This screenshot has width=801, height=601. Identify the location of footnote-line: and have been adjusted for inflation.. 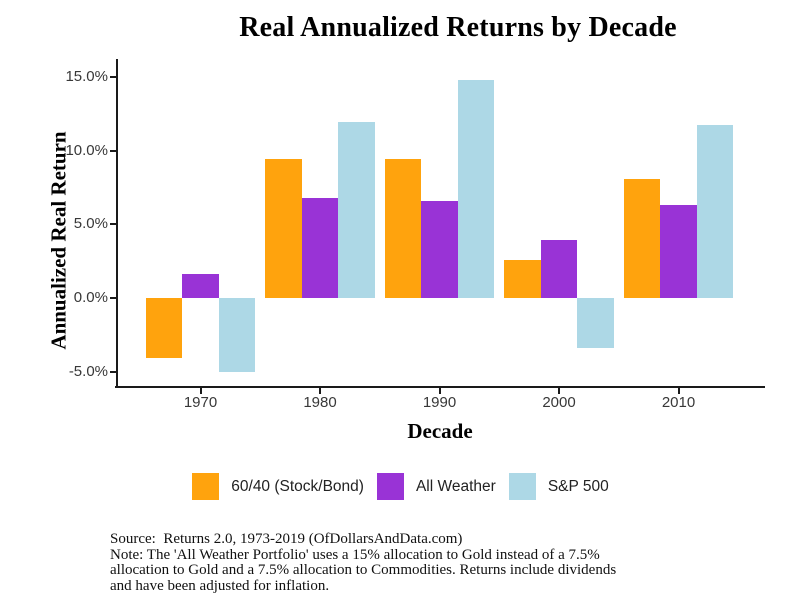
(220, 585).